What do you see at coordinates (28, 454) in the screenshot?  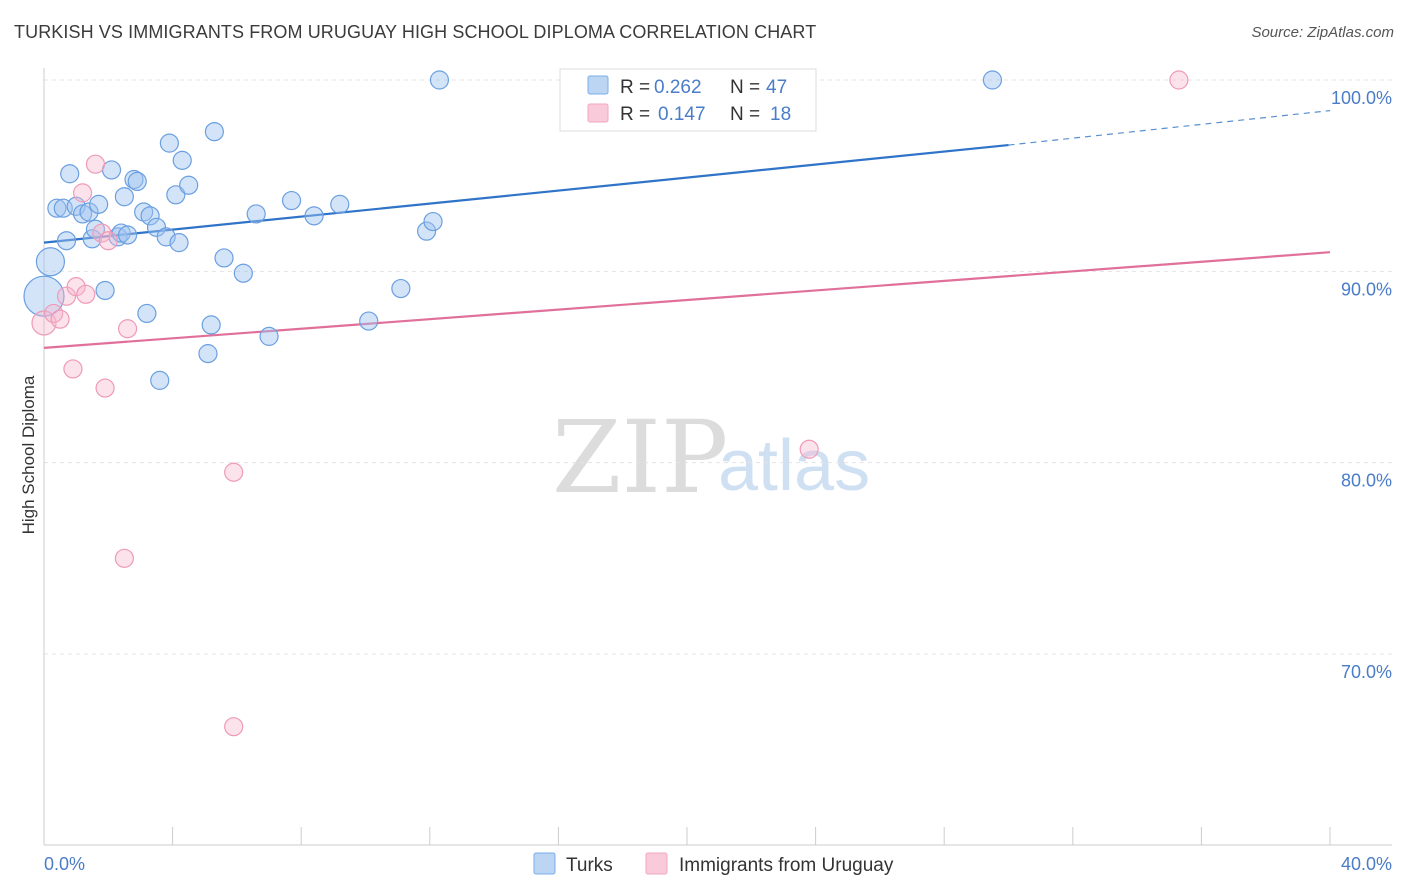 I see `y-axis-label: High School Diploma` at bounding box center [28, 454].